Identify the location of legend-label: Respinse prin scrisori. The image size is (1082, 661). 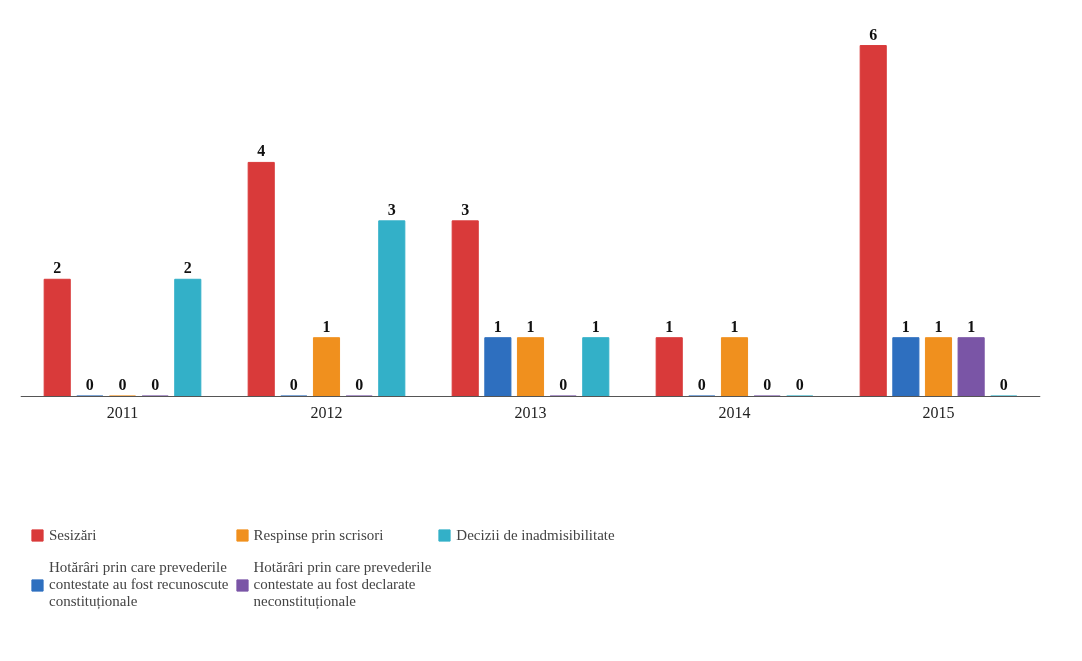
(318, 535).